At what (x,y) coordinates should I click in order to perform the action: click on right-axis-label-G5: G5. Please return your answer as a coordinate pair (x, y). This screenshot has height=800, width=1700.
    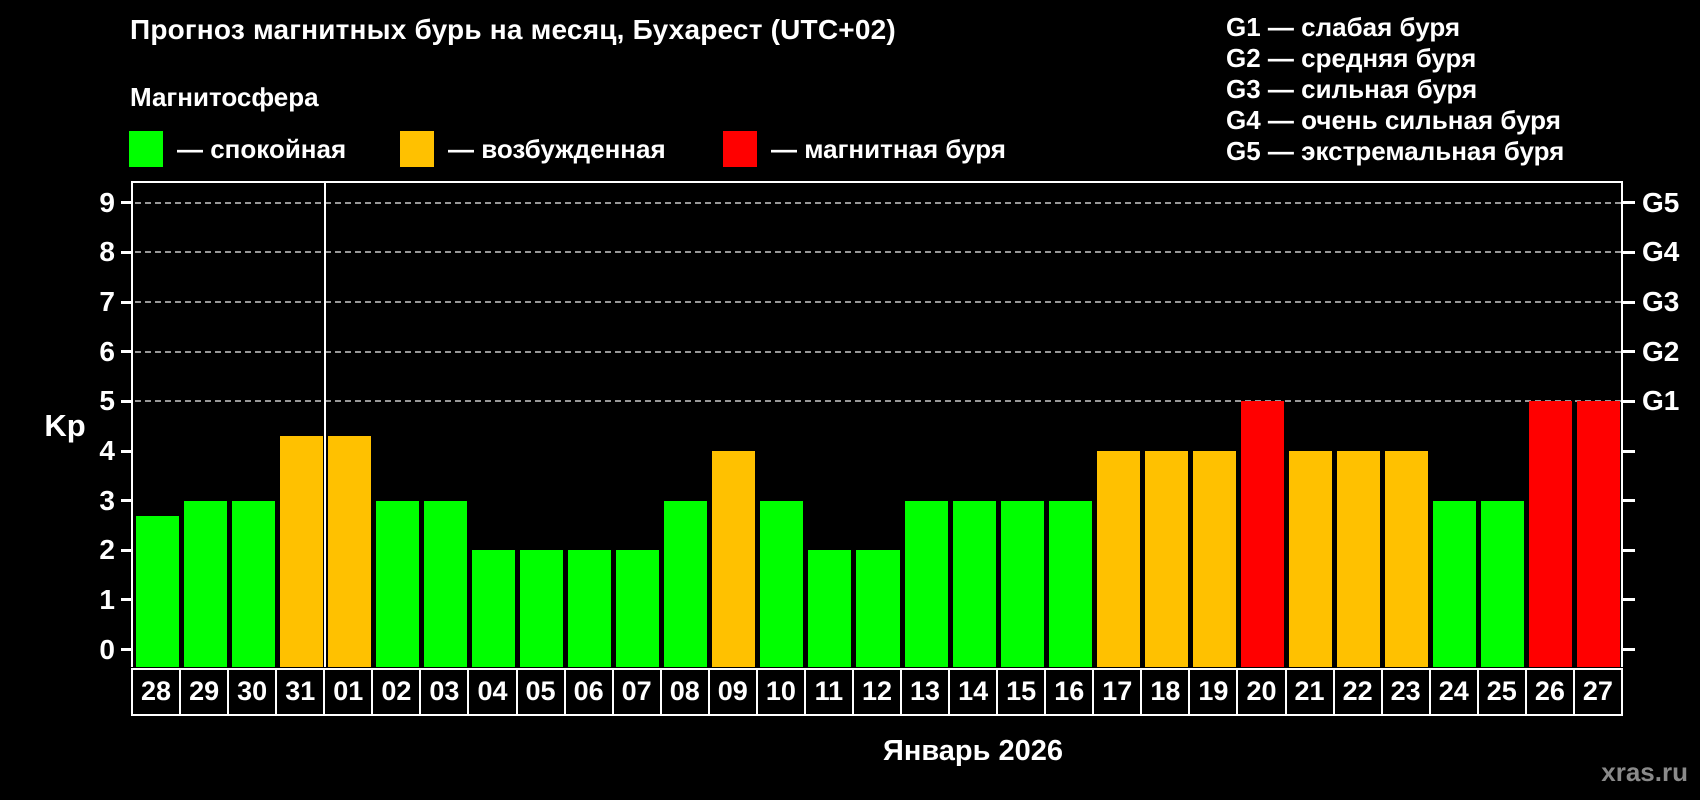
    Looking at the image, I should click on (1661, 202).